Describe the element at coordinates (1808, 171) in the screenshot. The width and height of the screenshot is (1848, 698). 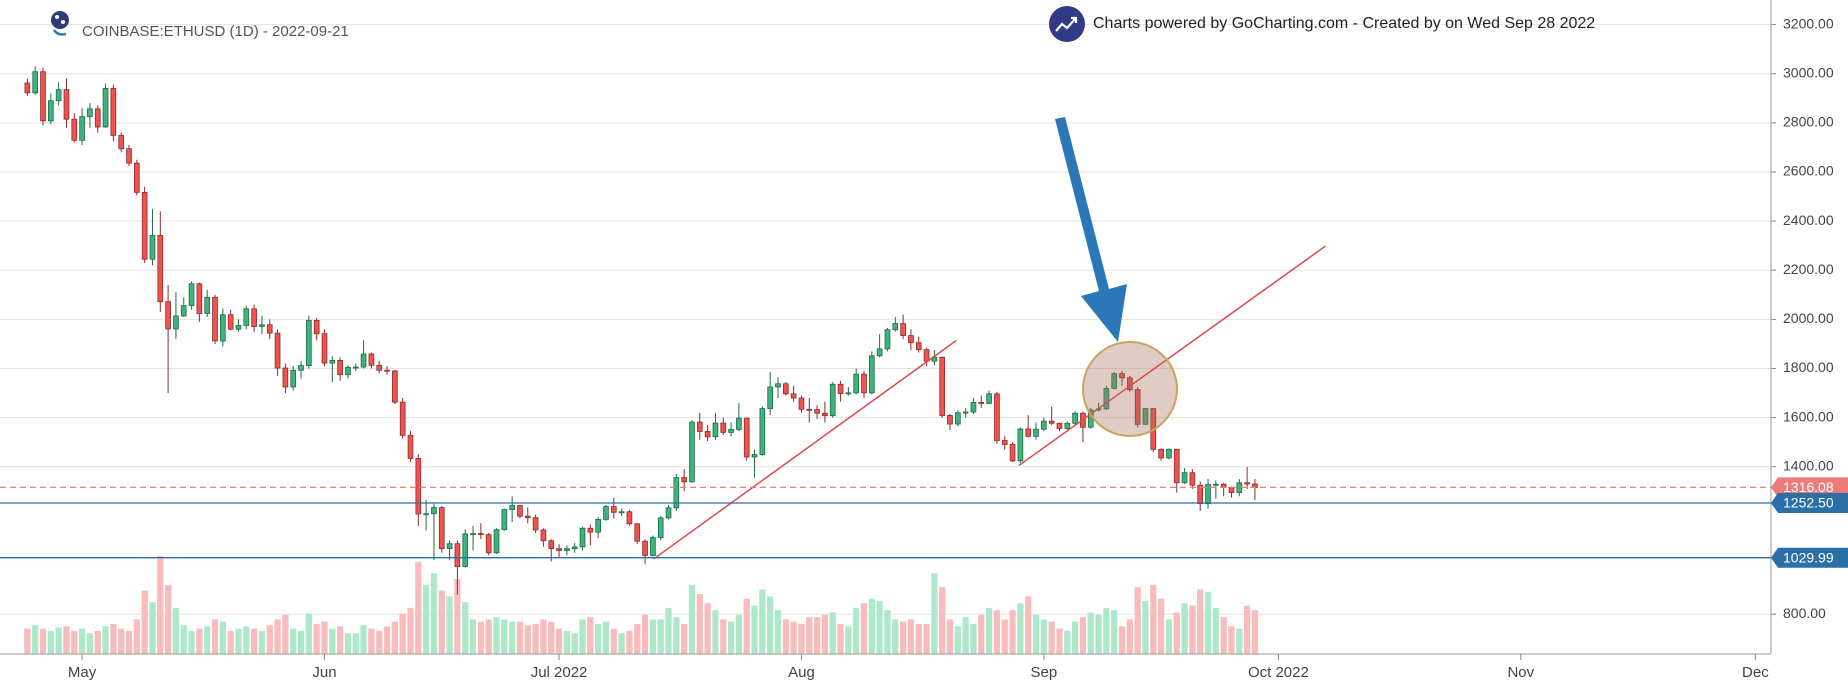
I see `y-tick-label: 2600.00` at that location.